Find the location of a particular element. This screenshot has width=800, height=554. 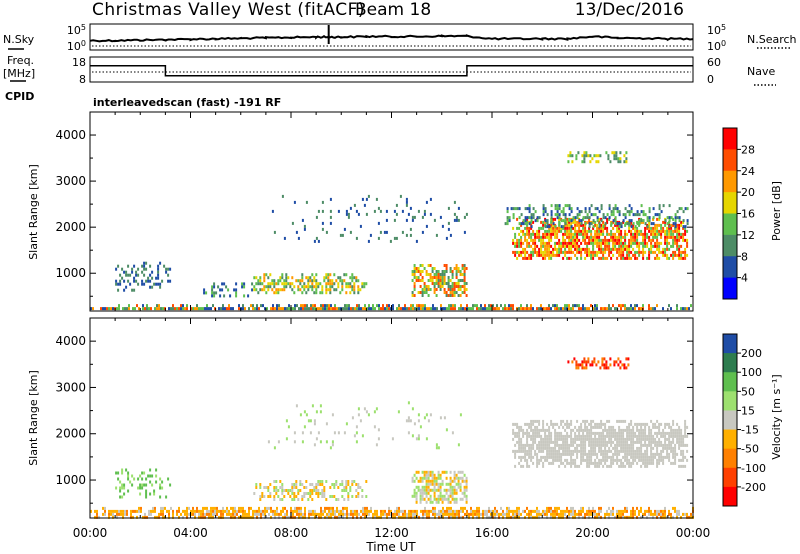

colorbar-tick-label: -15 is located at coordinates (750, 430).